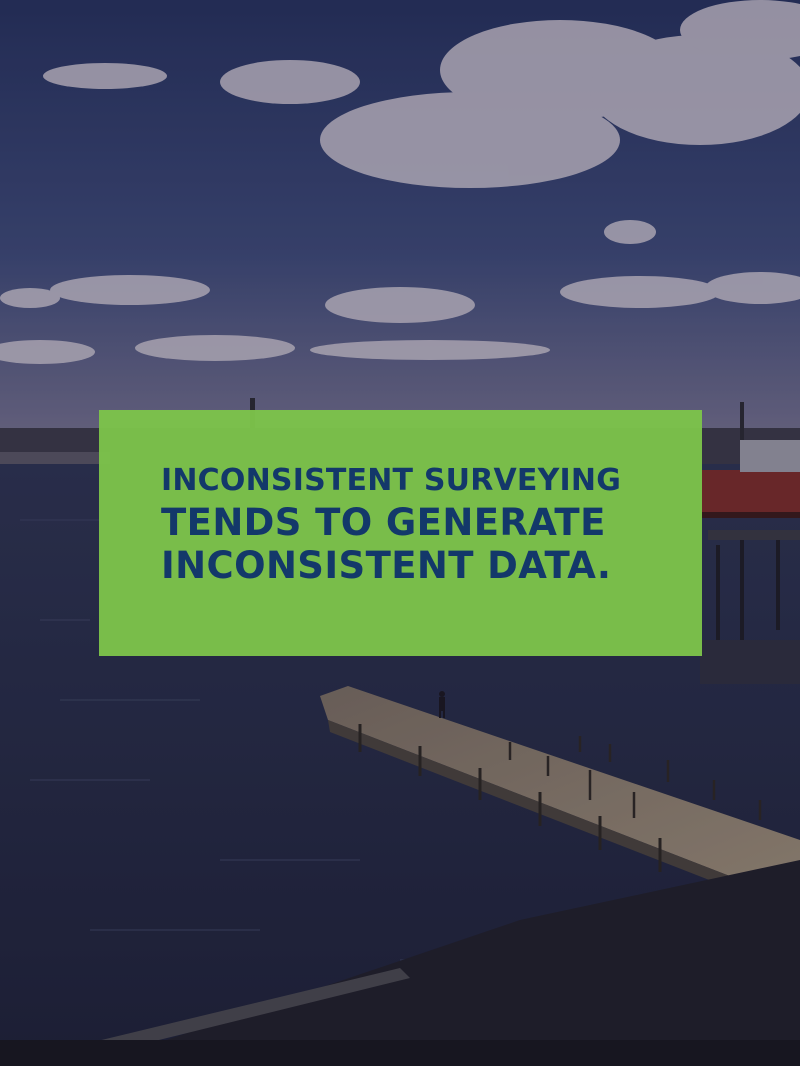  I want to click on quay-deck, so click(750, 662).